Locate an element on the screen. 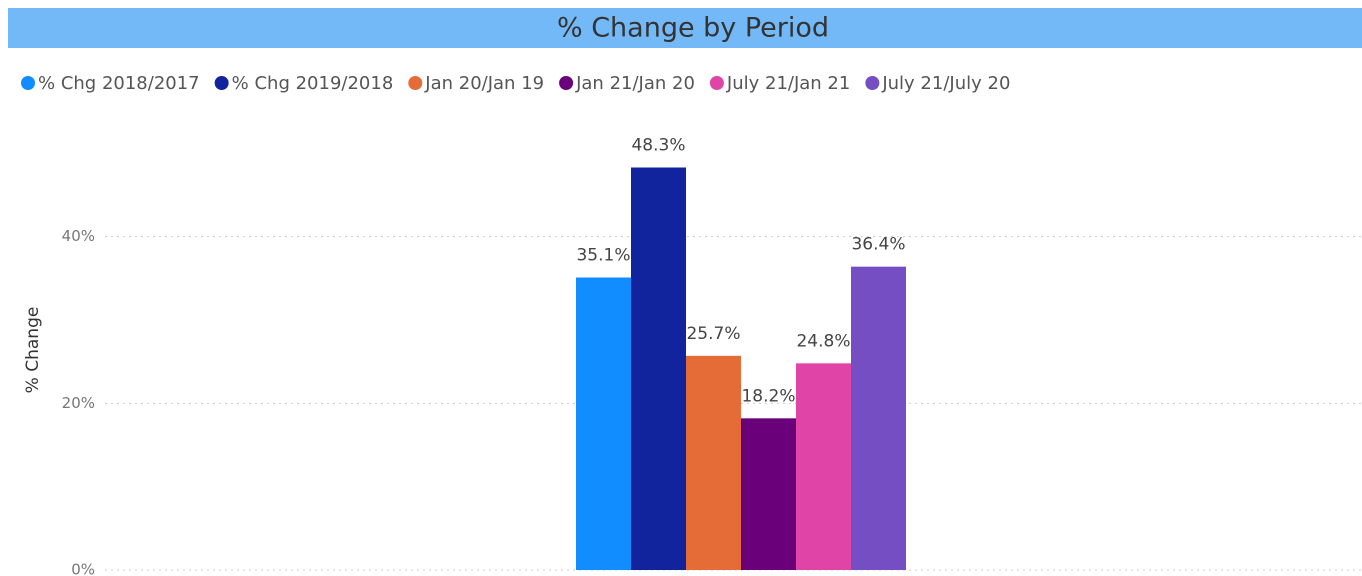  y-tick-label: 40% is located at coordinates (78, 236).